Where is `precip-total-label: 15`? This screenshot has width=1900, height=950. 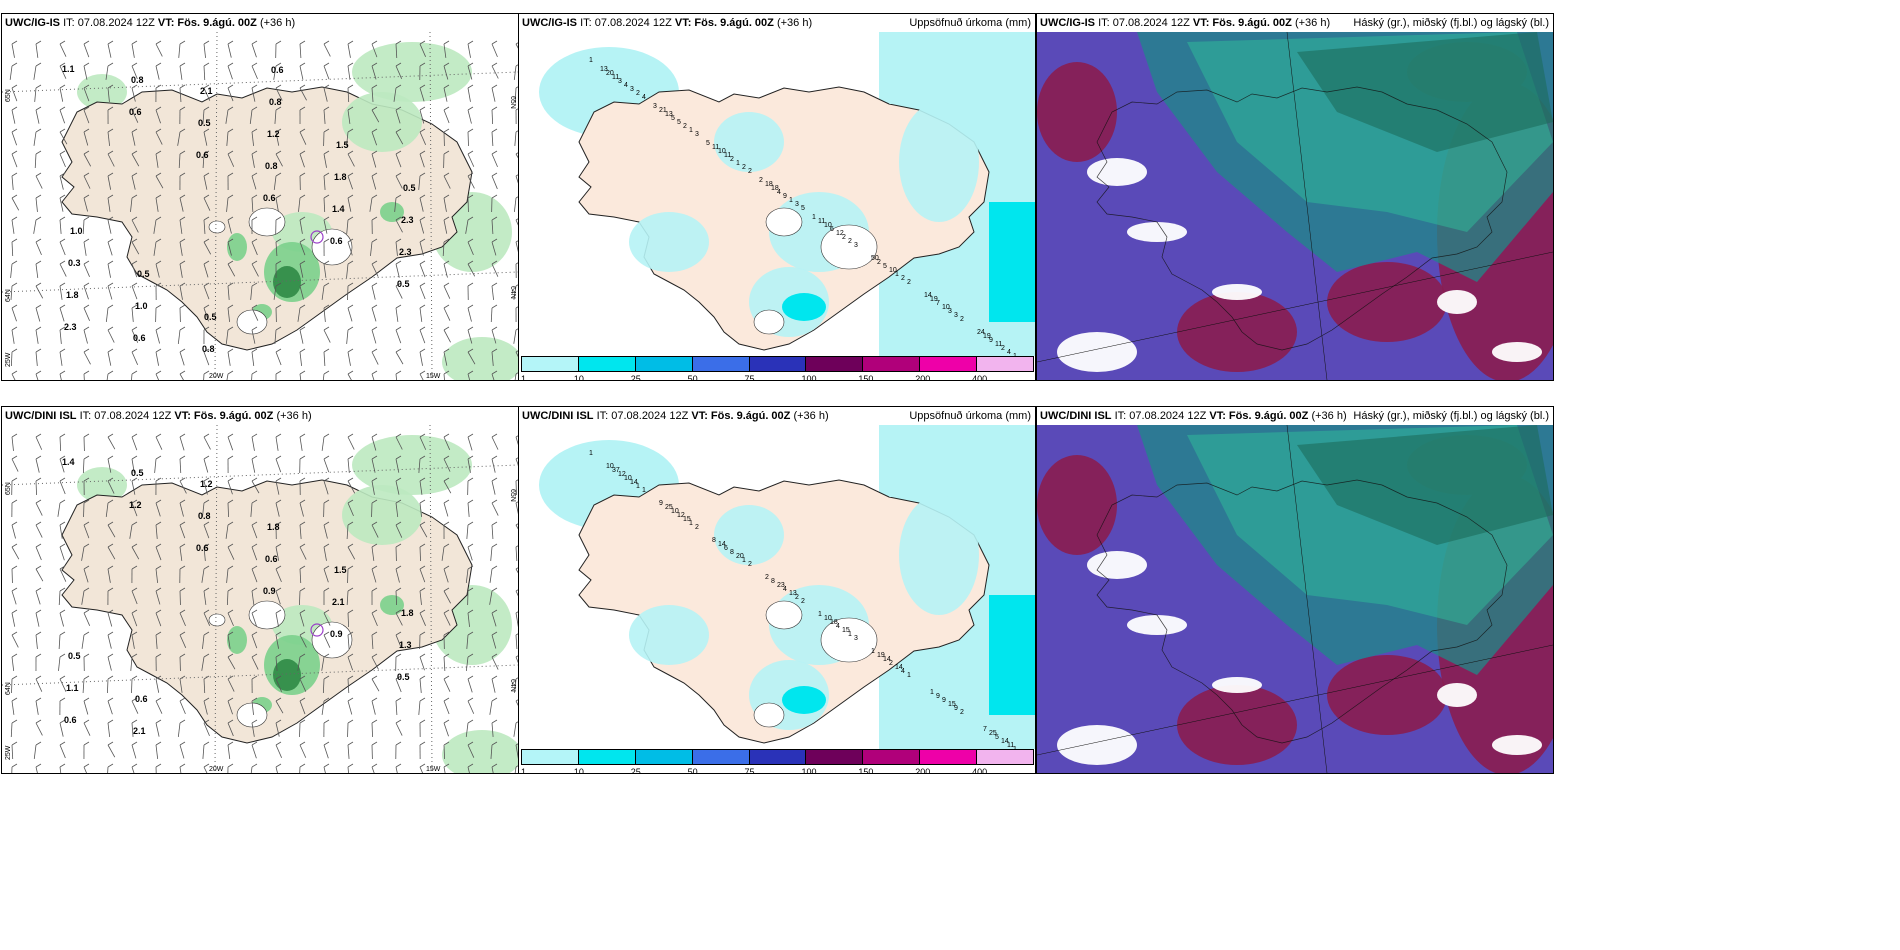
precip-total-label: 15 is located at coordinates (846, 630).